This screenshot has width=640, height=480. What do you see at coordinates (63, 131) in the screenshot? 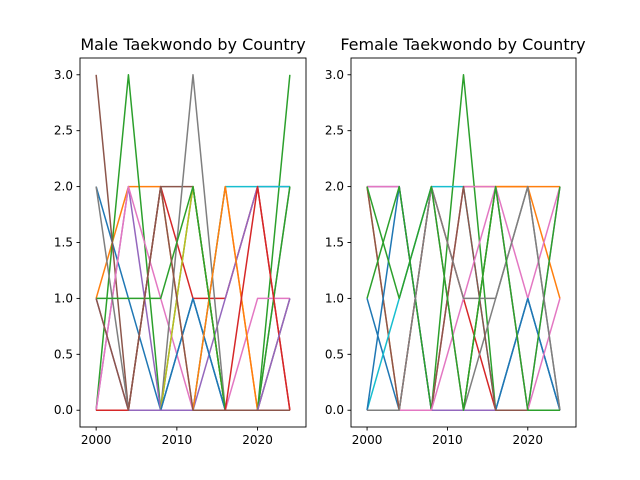
I see `male-chart-y-tick-label: 2.5` at bounding box center [63, 131].